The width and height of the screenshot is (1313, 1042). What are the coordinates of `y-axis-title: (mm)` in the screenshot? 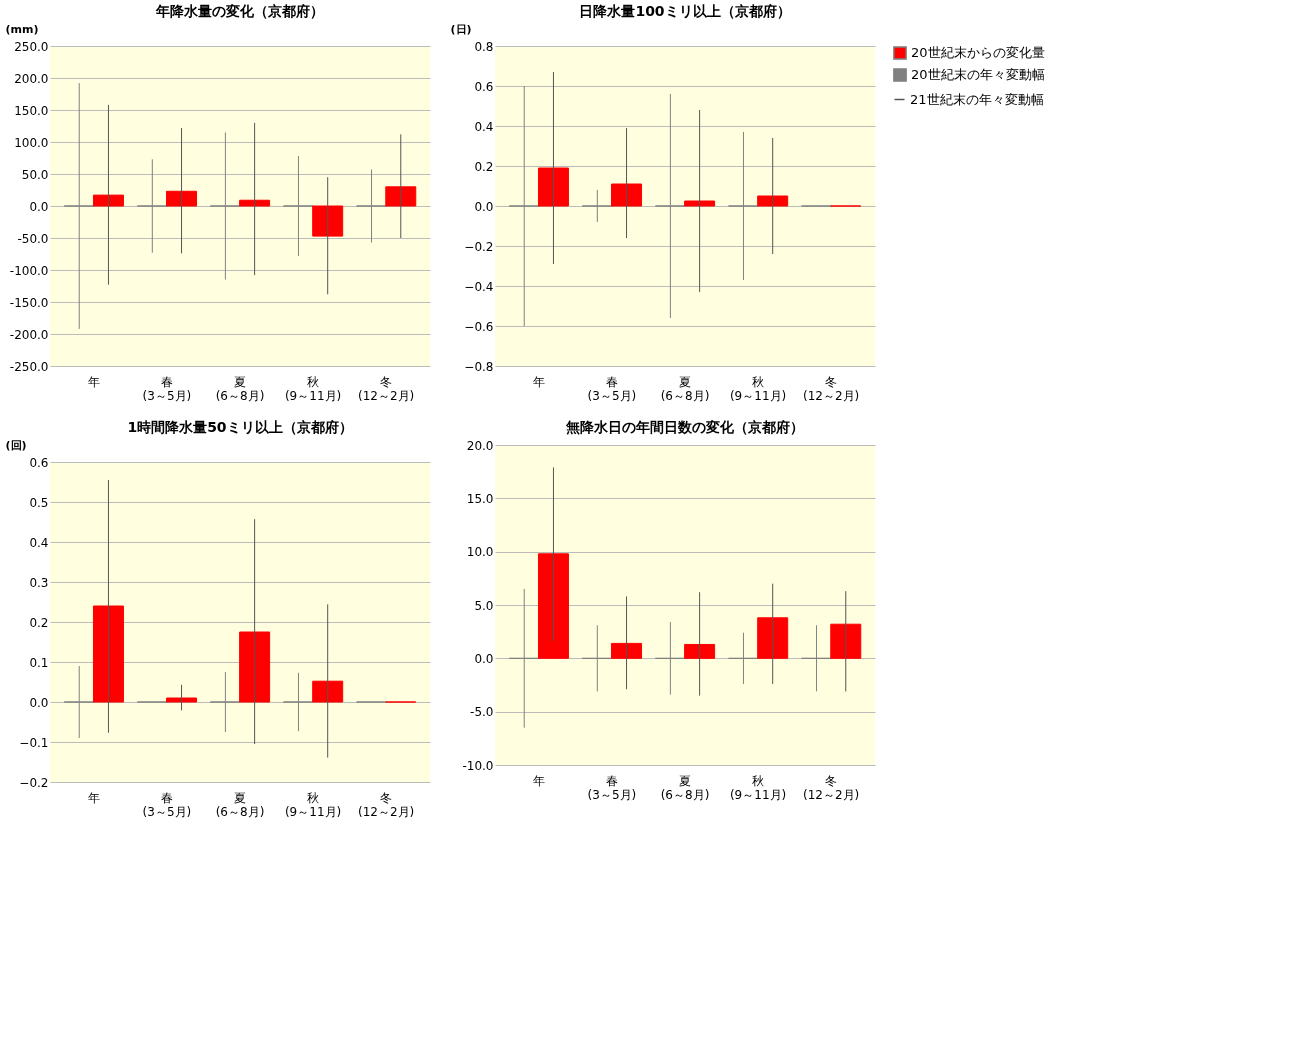 It's located at (22, 29).